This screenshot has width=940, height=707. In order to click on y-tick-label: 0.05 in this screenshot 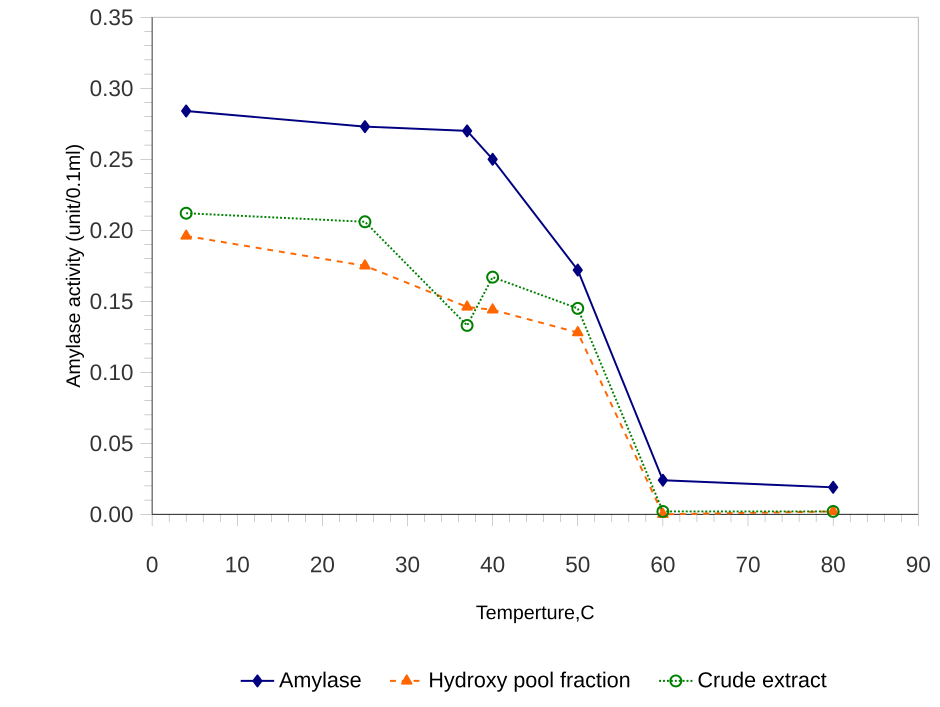, I will do `click(111, 444)`.